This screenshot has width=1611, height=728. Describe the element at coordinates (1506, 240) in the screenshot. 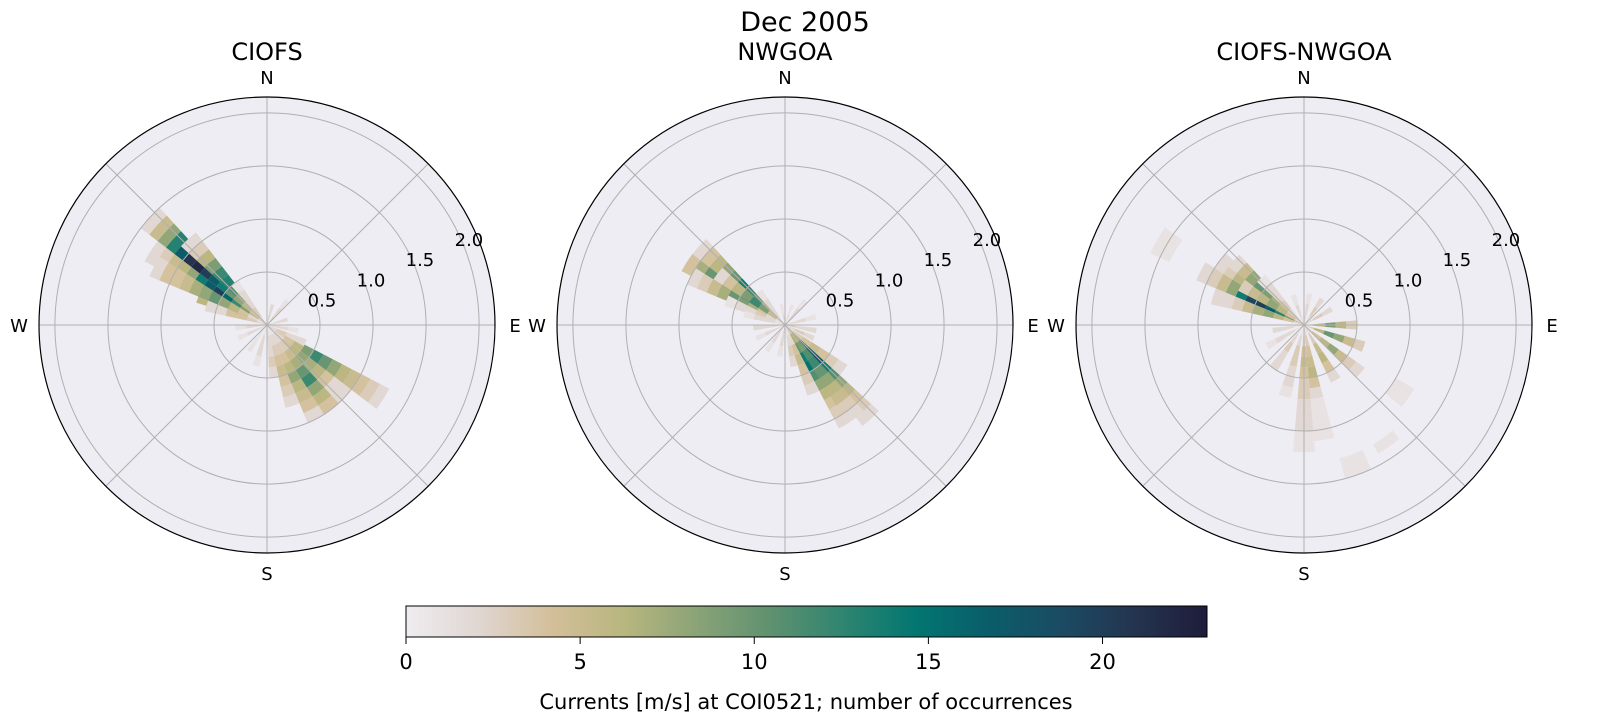

I see `radial-tick-label: 2.0` at that location.